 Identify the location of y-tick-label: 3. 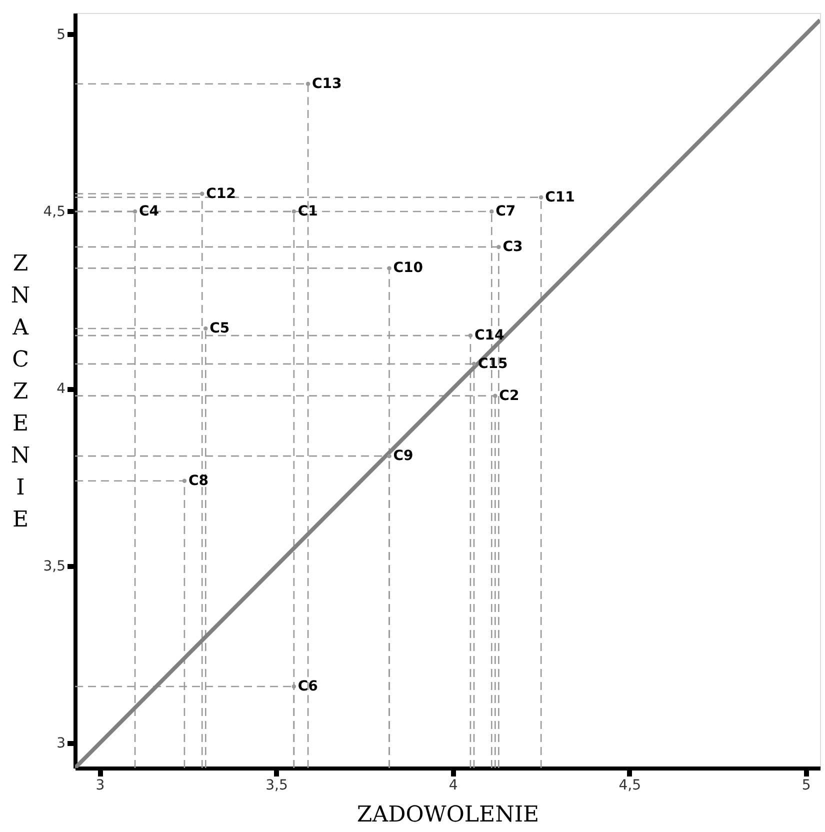
(61, 744).